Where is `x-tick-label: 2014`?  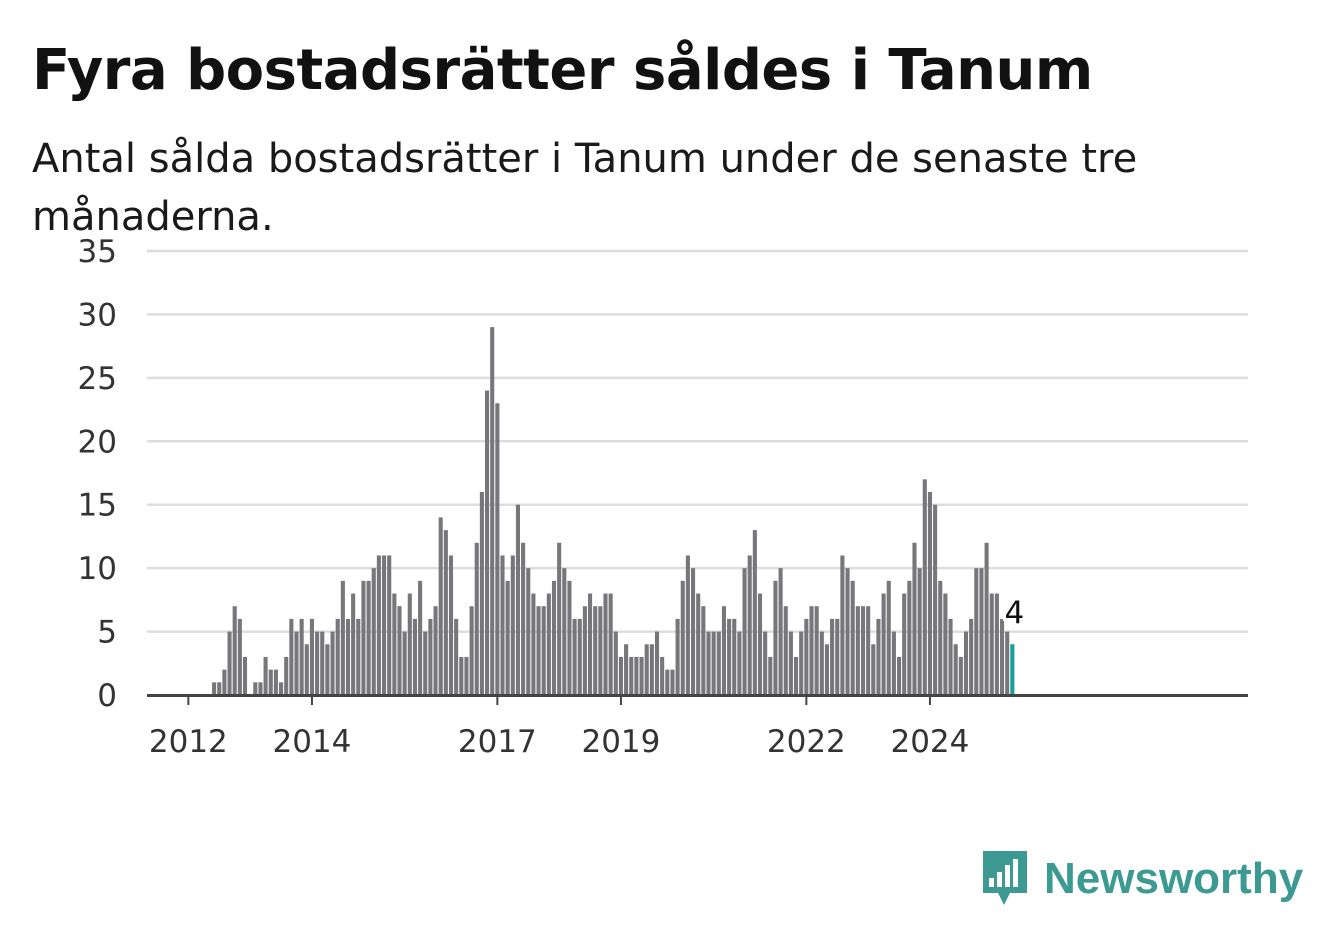
x-tick-label: 2014 is located at coordinates (311, 742).